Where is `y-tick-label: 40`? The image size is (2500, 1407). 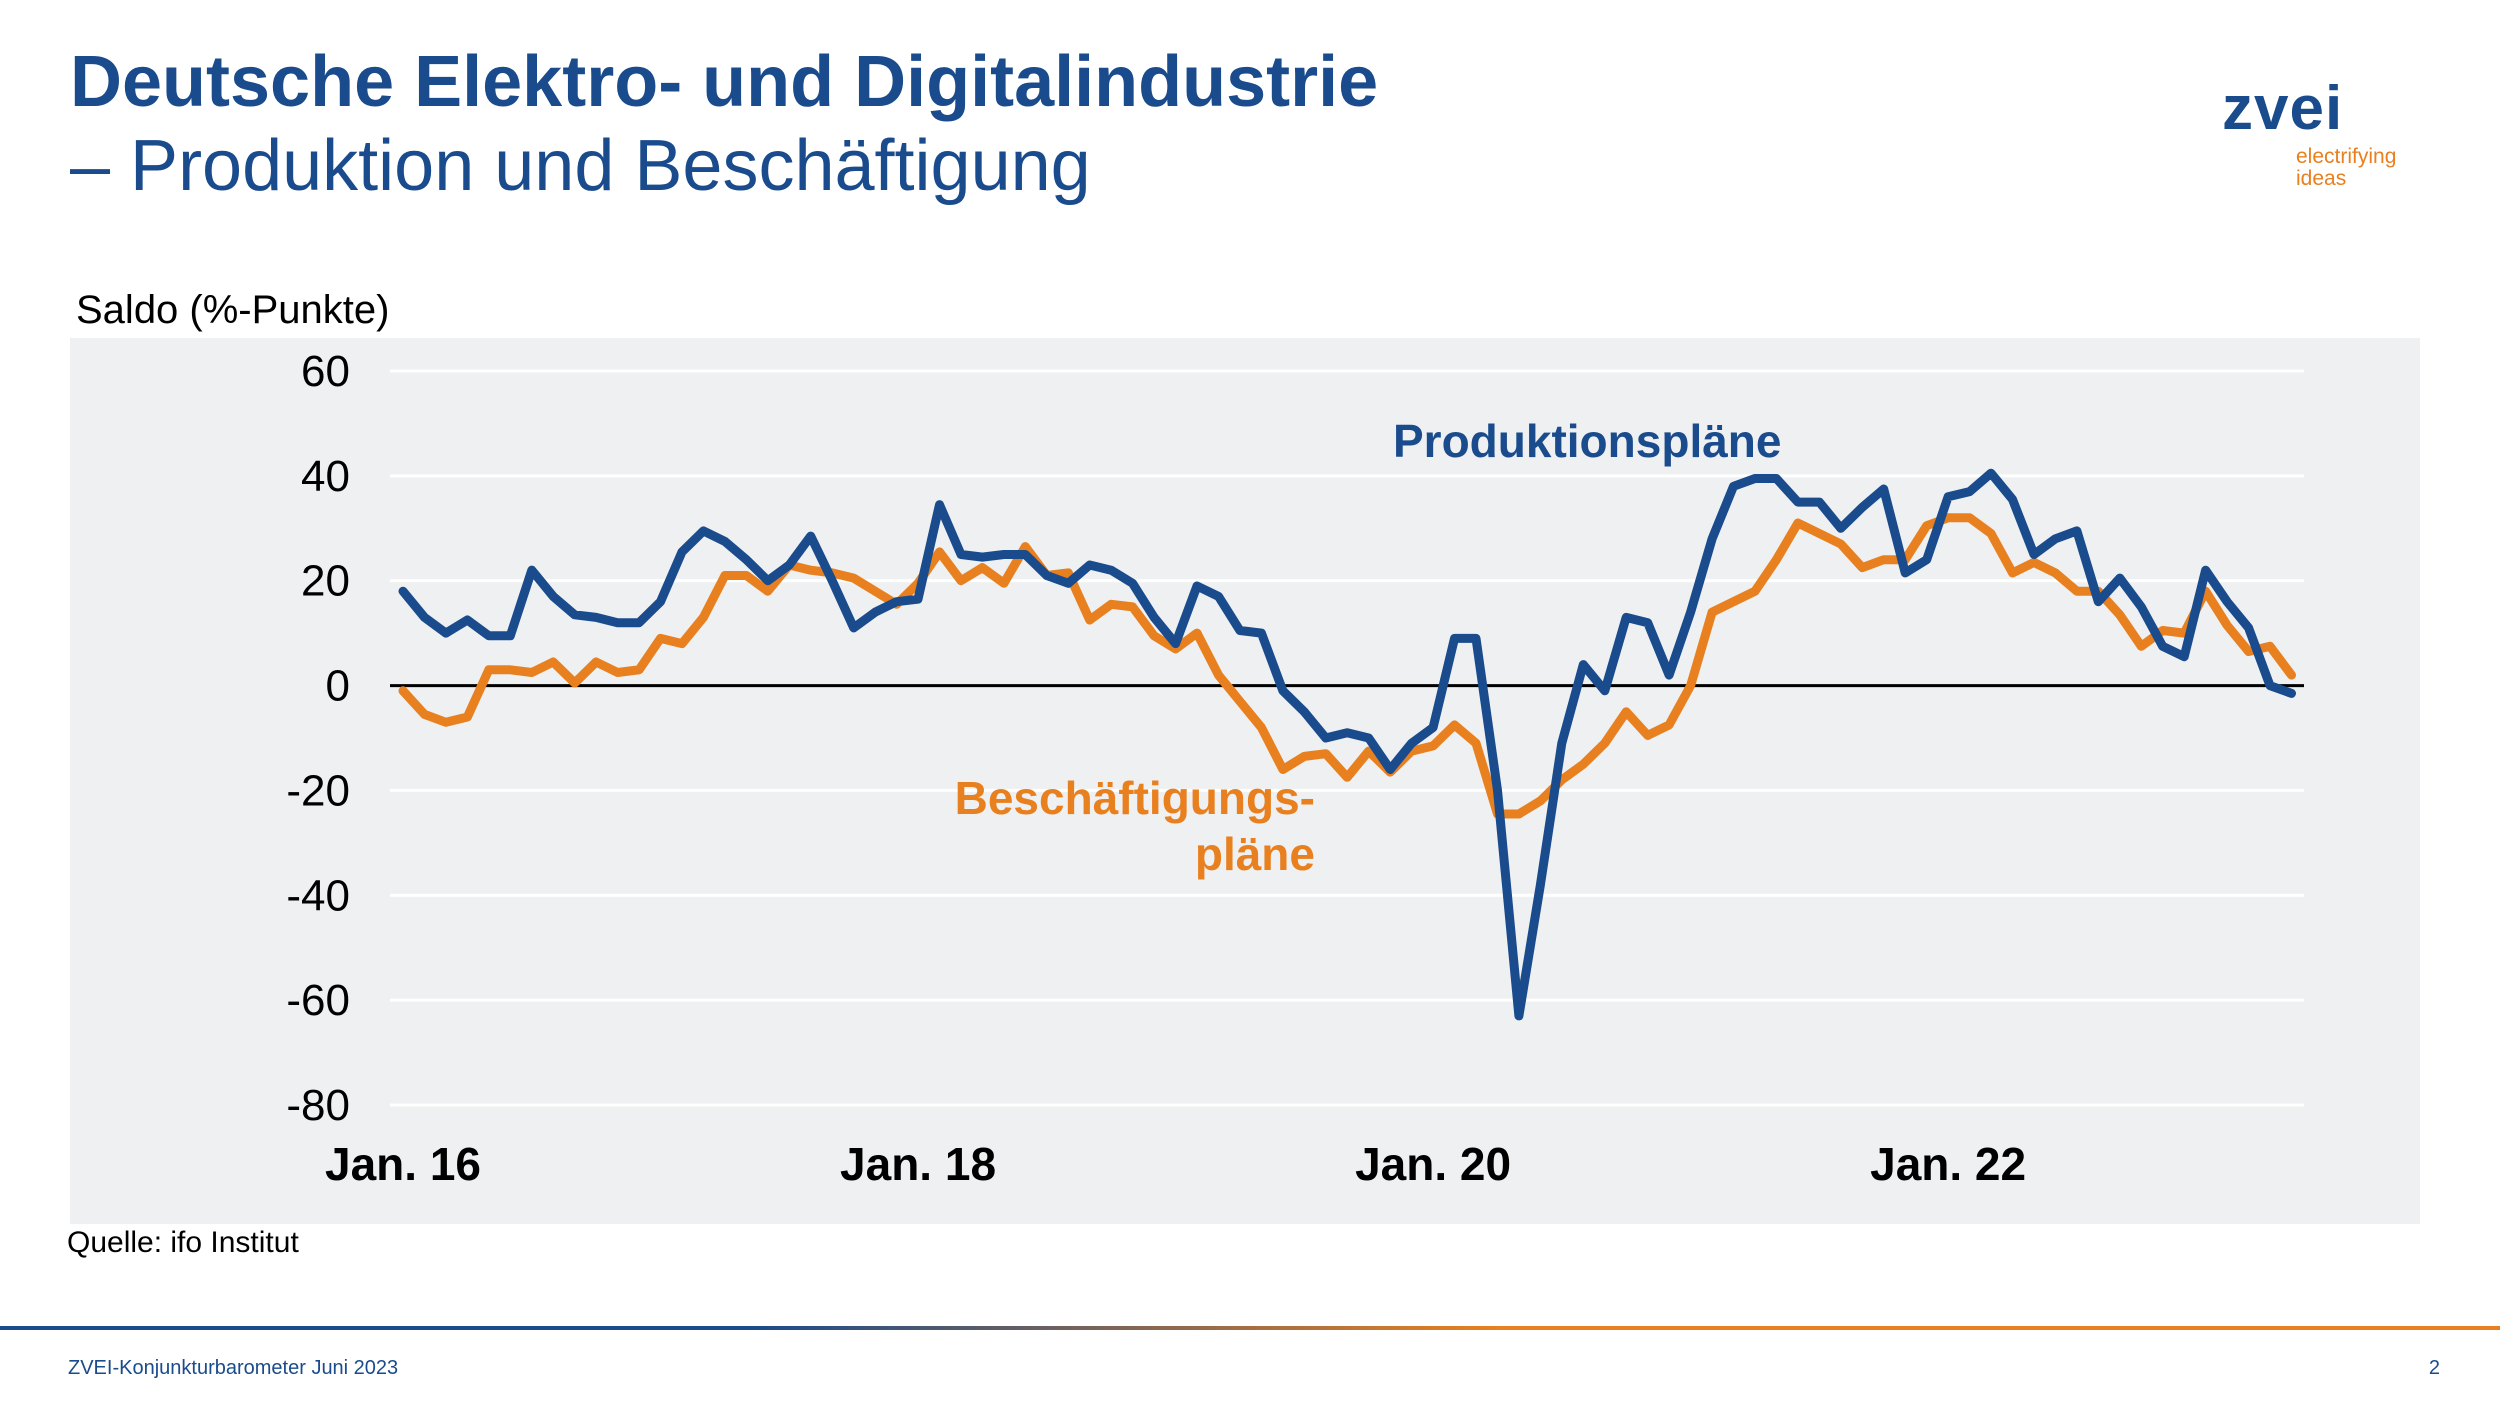 y-tick-label: 40 is located at coordinates (325, 476).